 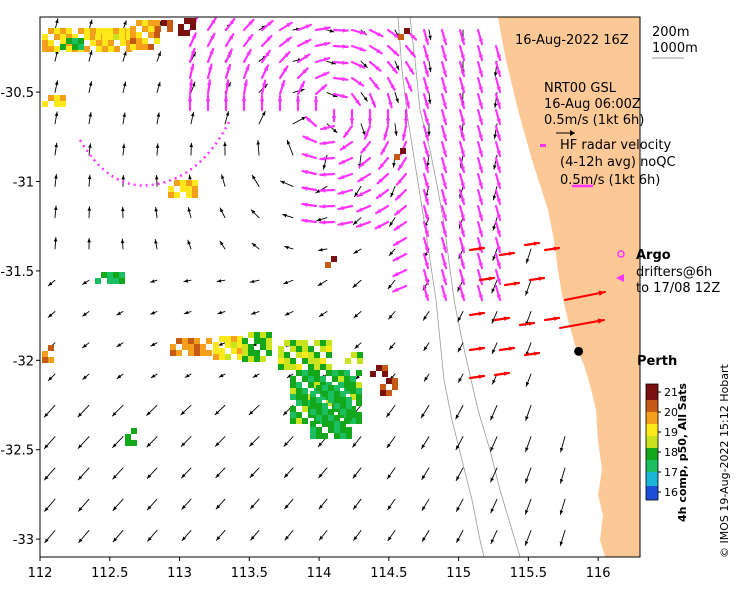 What do you see at coordinates (653, 255) in the screenshot?
I see `argo-label: Argo` at bounding box center [653, 255].